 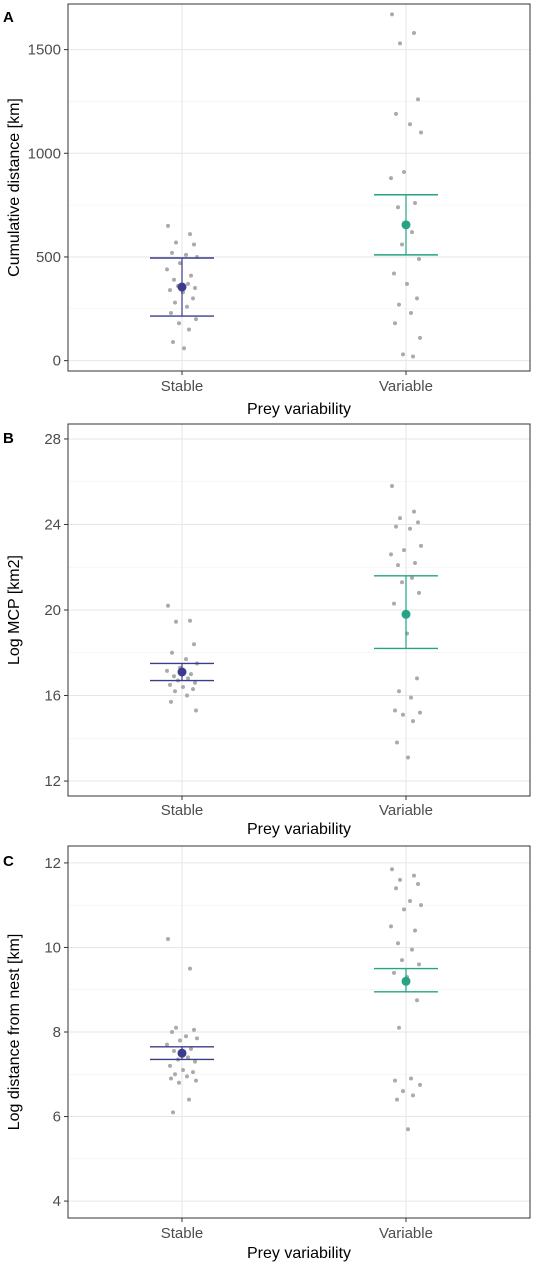 I want to click on panel-letter: B, so click(x=8, y=438).